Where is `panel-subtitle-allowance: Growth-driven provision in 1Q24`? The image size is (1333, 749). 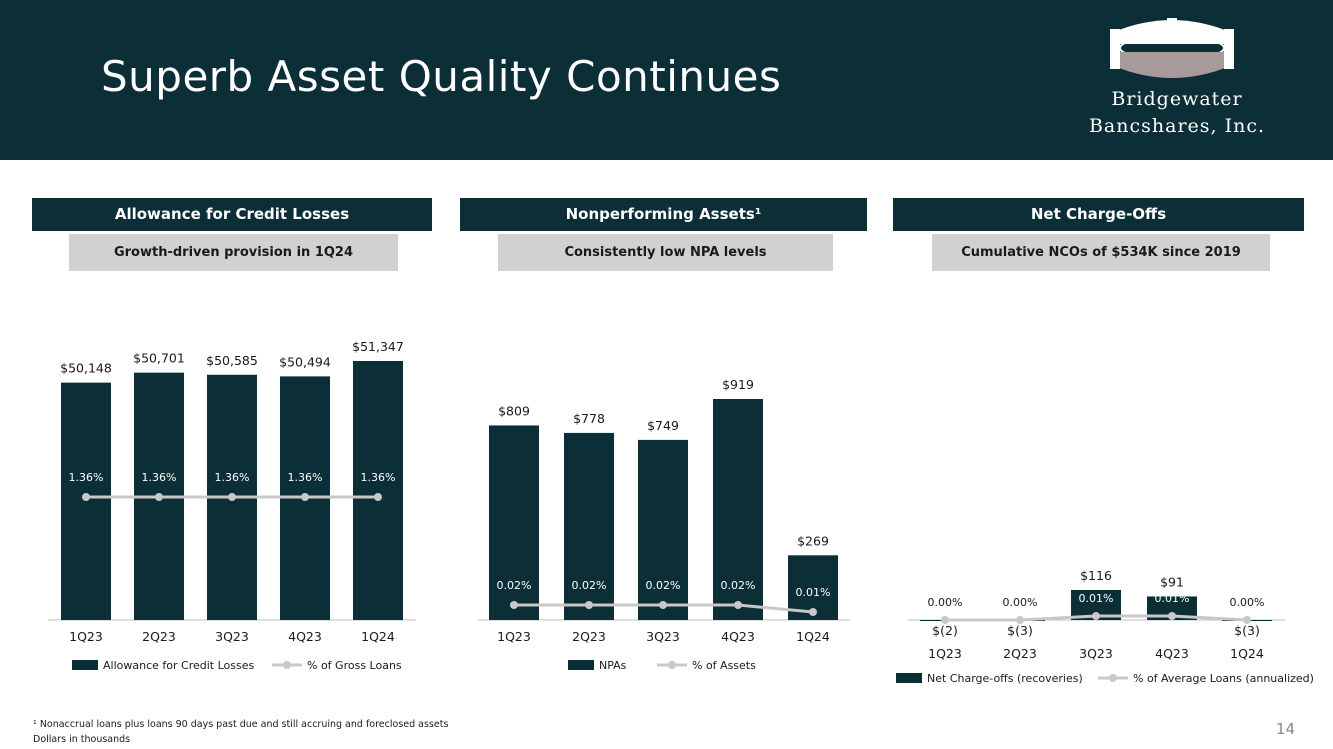 panel-subtitle-allowance: Growth-driven provision in 1Q24 is located at coordinates (233, 252).